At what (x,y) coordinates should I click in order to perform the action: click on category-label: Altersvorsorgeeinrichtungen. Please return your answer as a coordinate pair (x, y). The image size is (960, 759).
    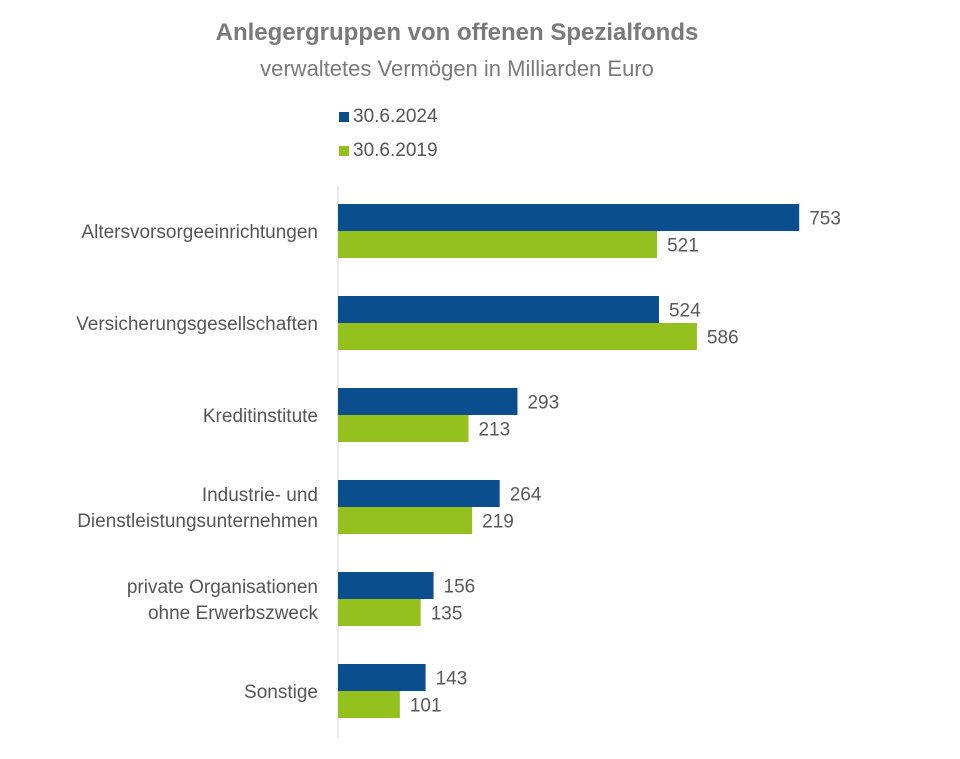
    Looking at the image, I should click on (199, 232).